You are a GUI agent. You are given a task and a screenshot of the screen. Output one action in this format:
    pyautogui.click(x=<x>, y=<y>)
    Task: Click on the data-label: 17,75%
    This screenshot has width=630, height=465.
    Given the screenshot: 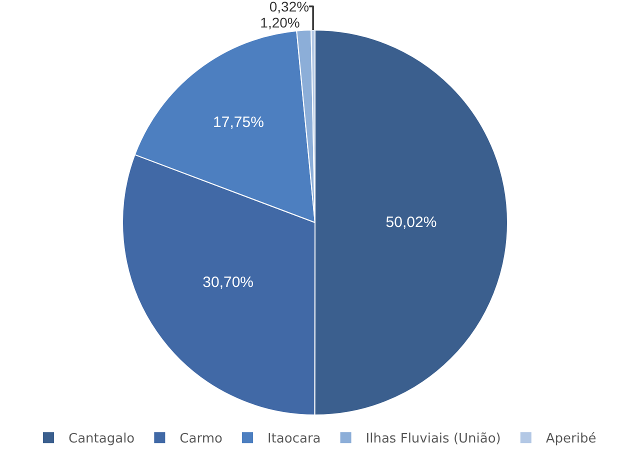 What is the action you would take?
    pyautogui.click(x=238, y=123)
    